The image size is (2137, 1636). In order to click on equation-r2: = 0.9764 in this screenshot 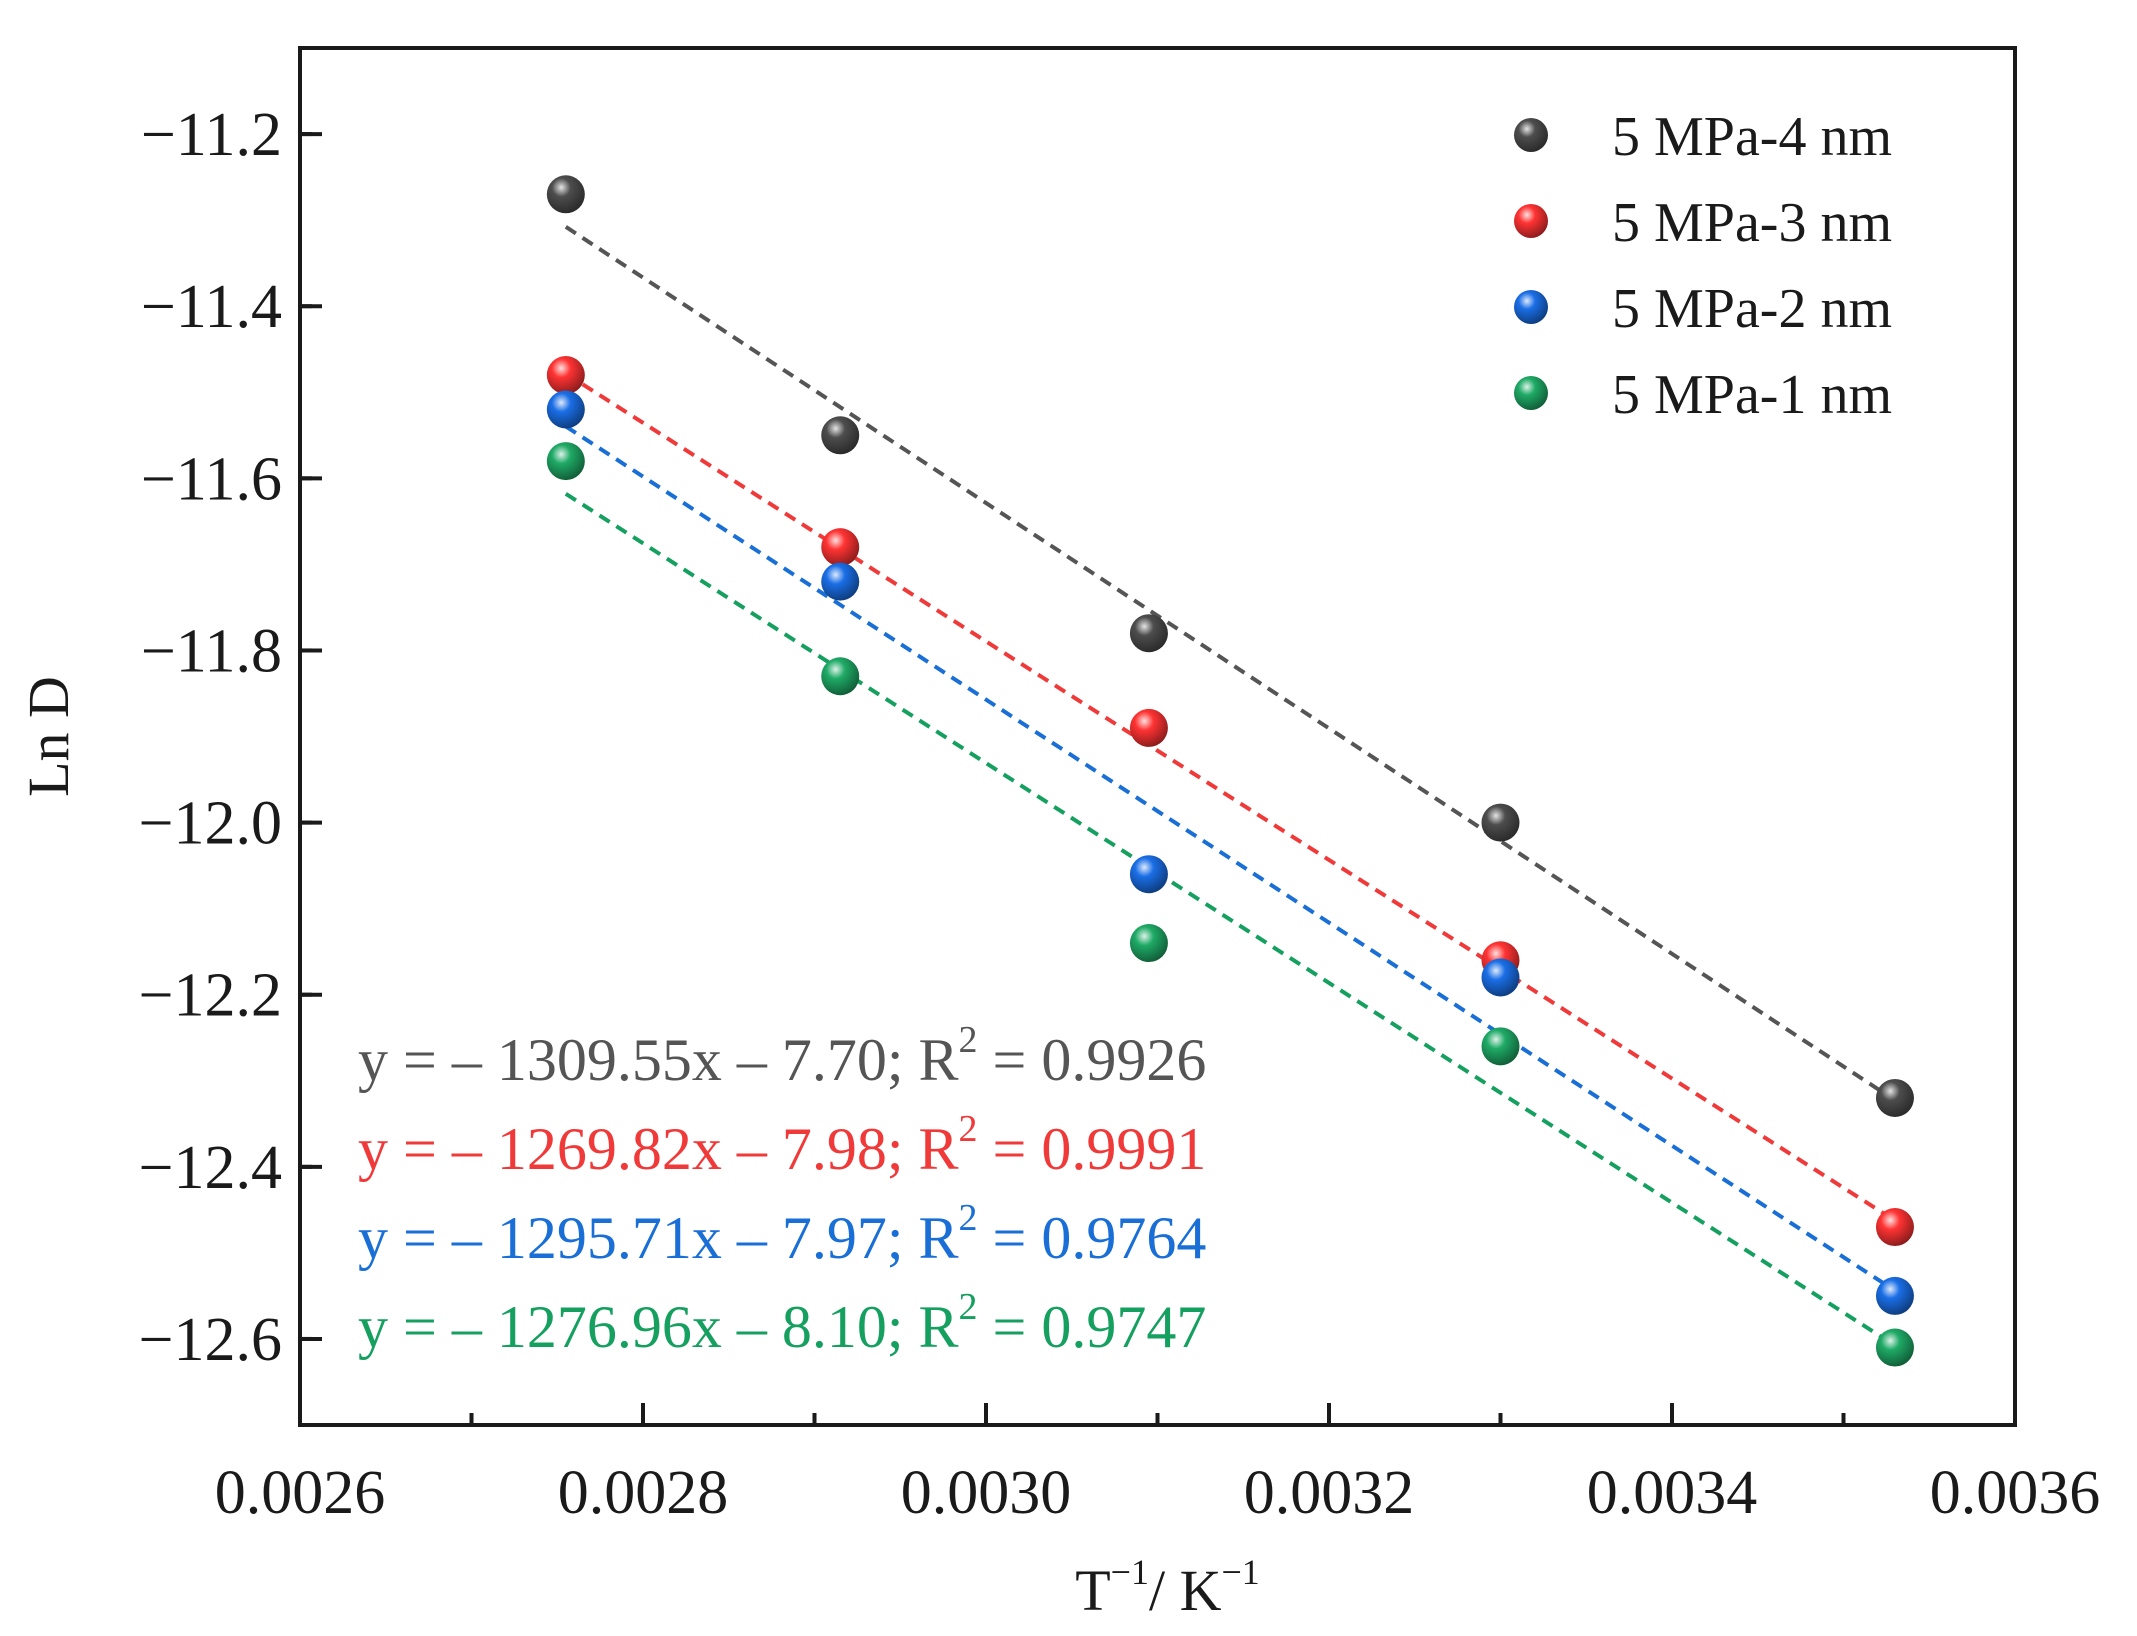, I will do `click(1092, 1238)`.